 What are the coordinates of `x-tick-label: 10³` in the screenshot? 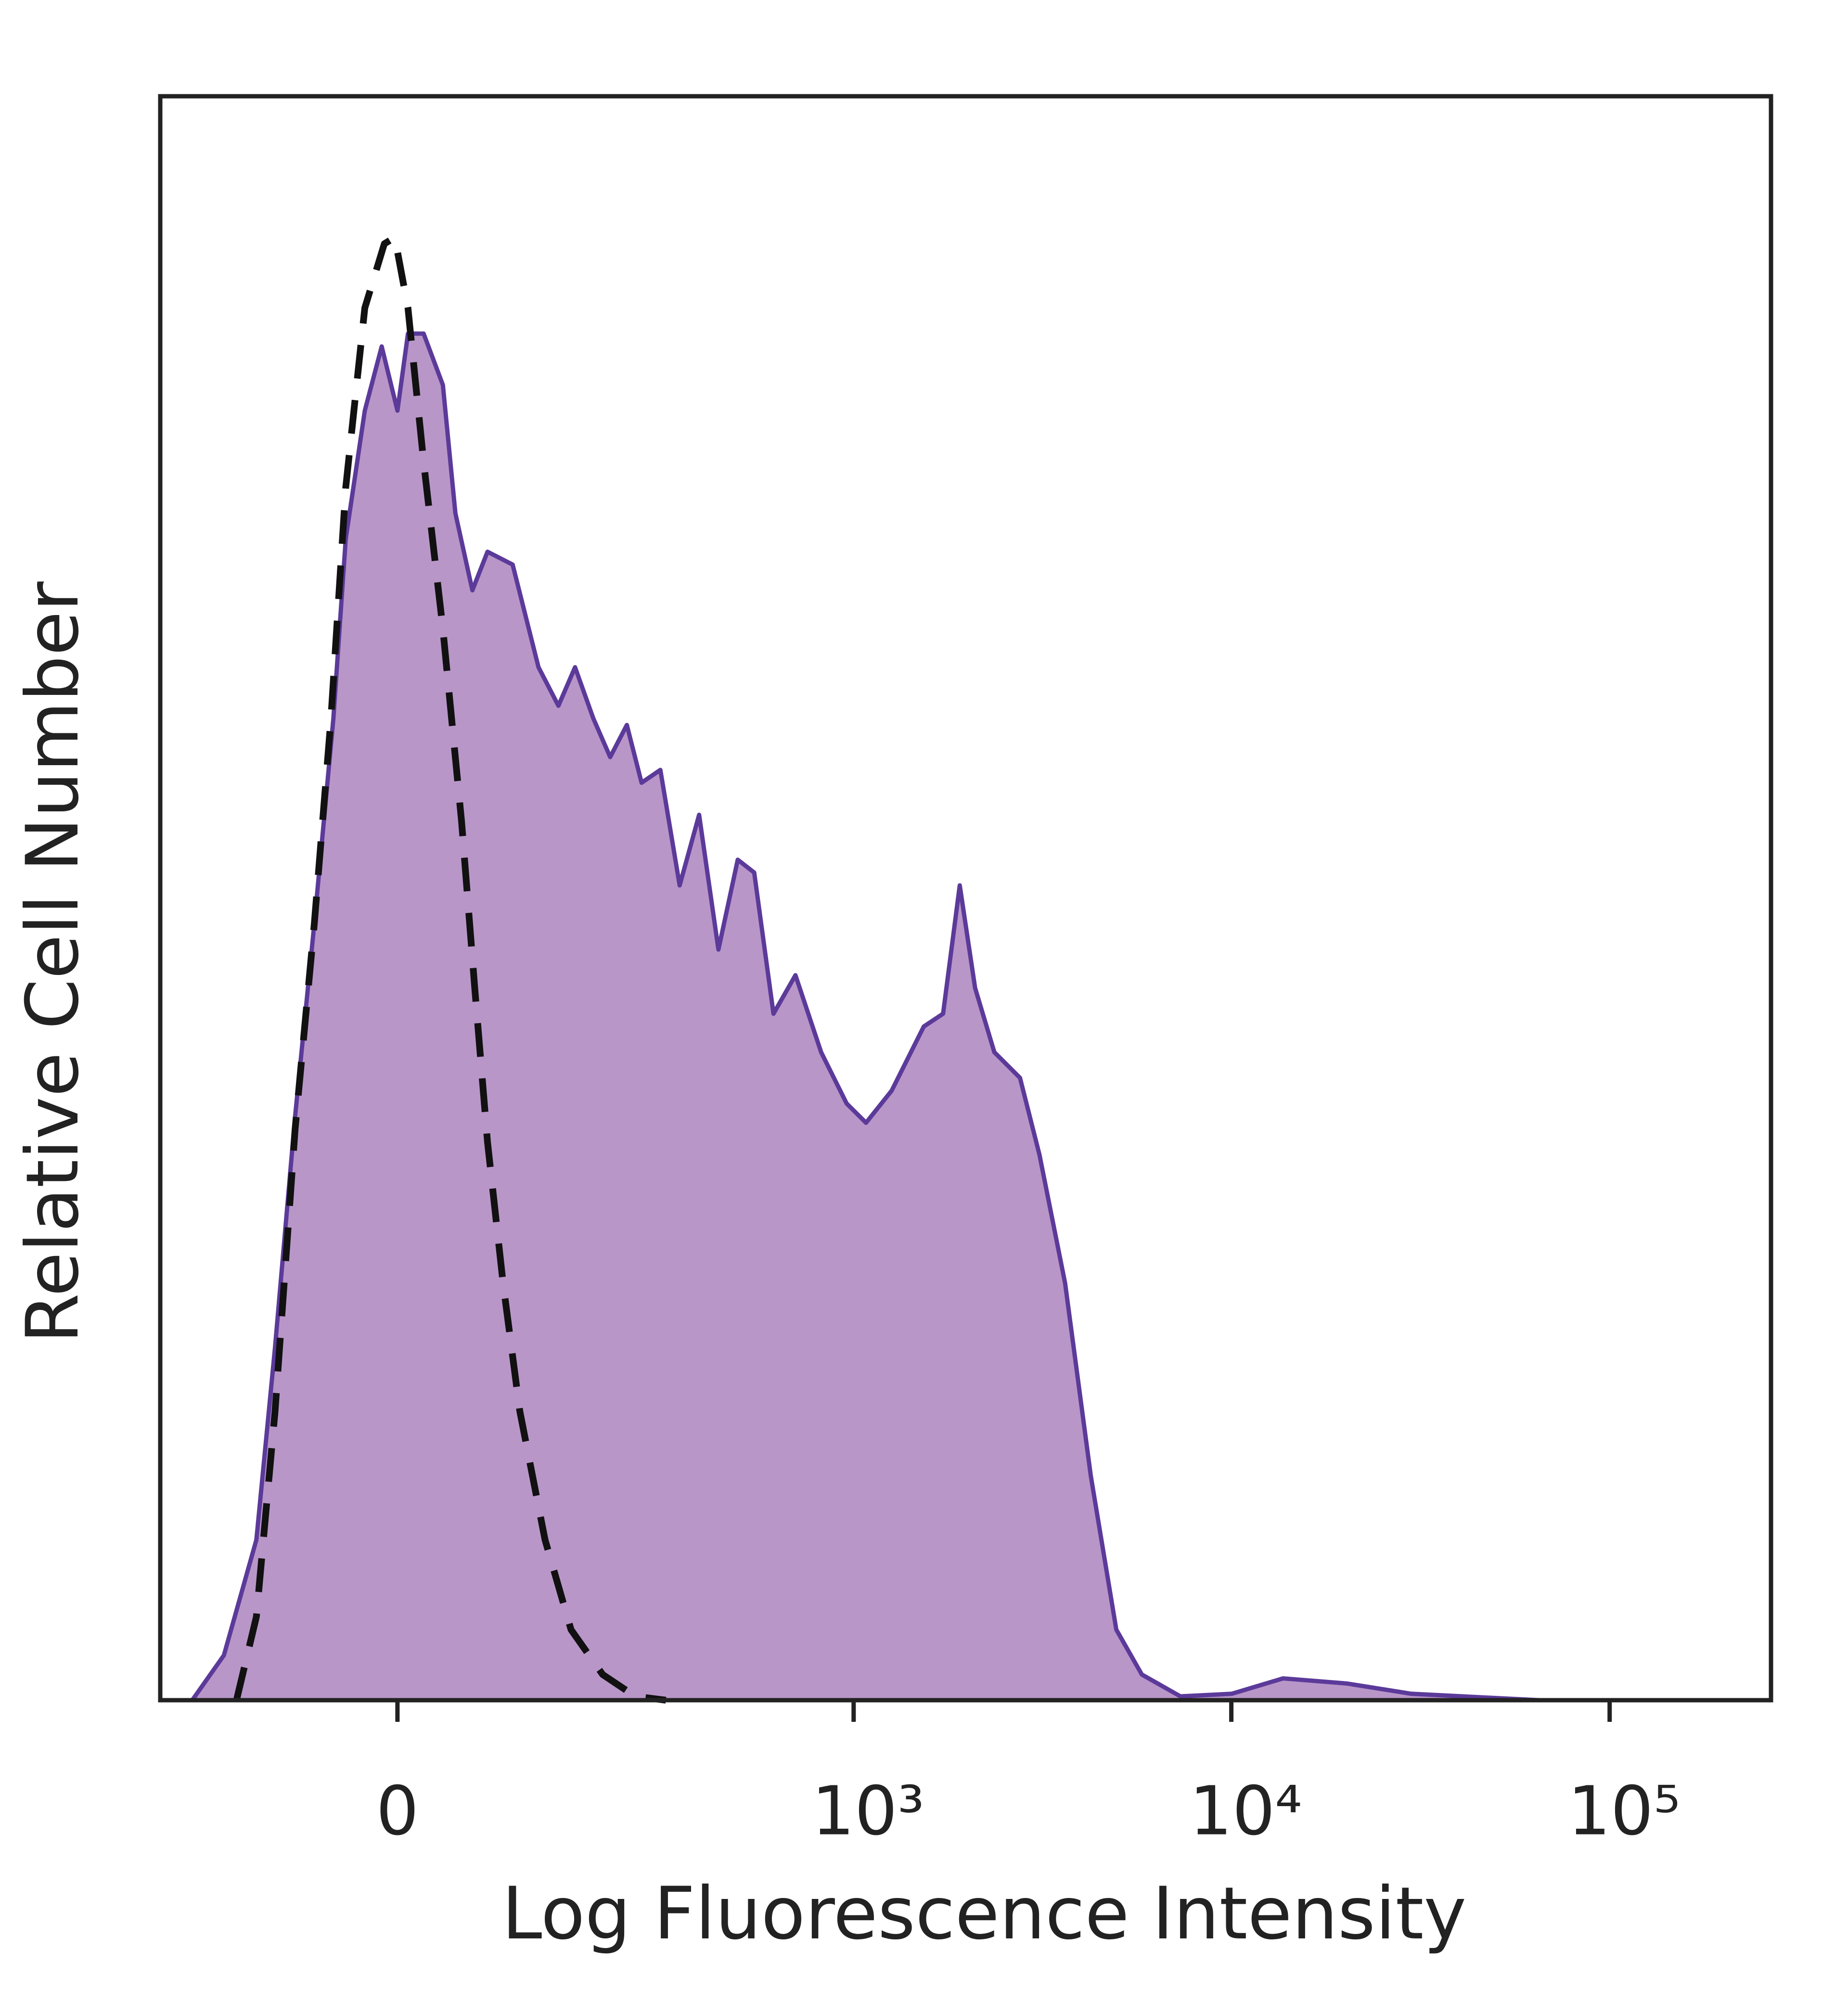 It's located at (868, 1811).